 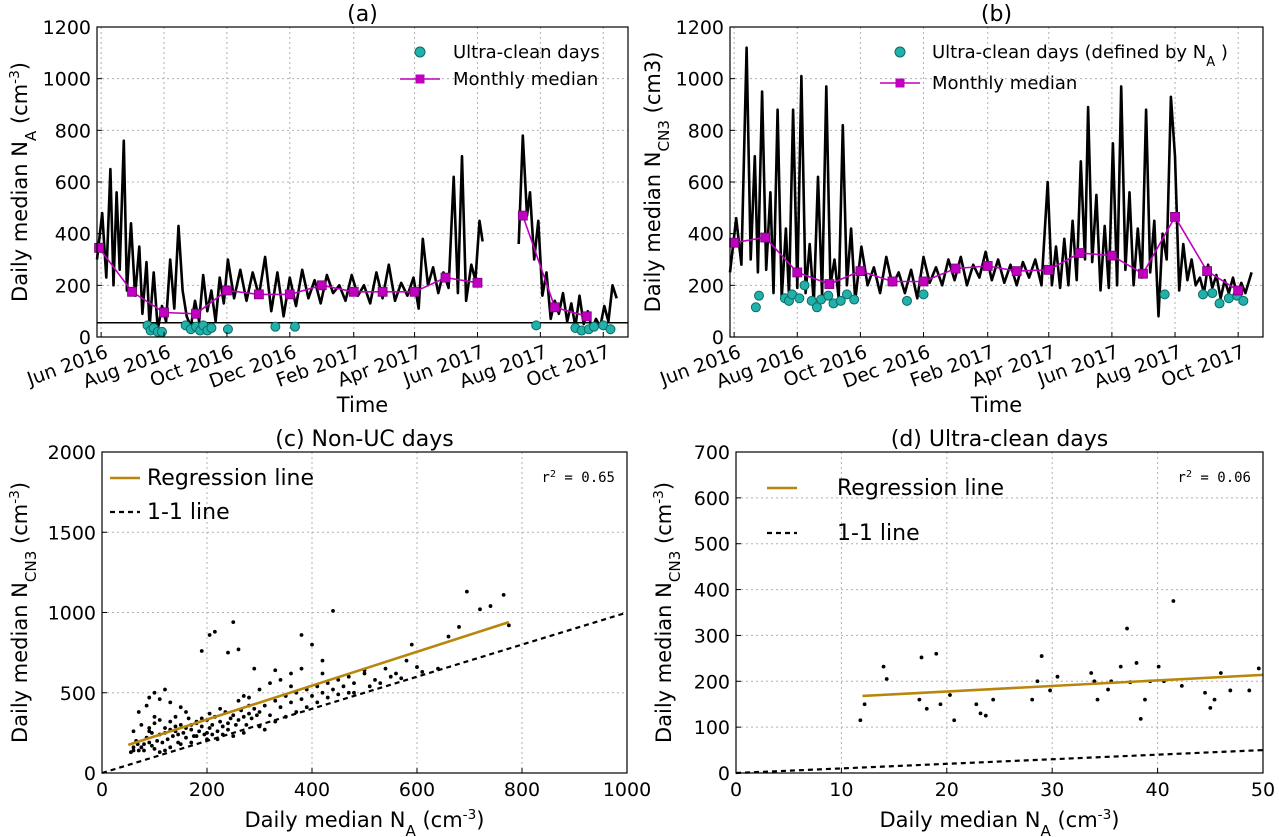 I want to click on panel-c-xtick-label: 1000, so click(x=627, y=790).